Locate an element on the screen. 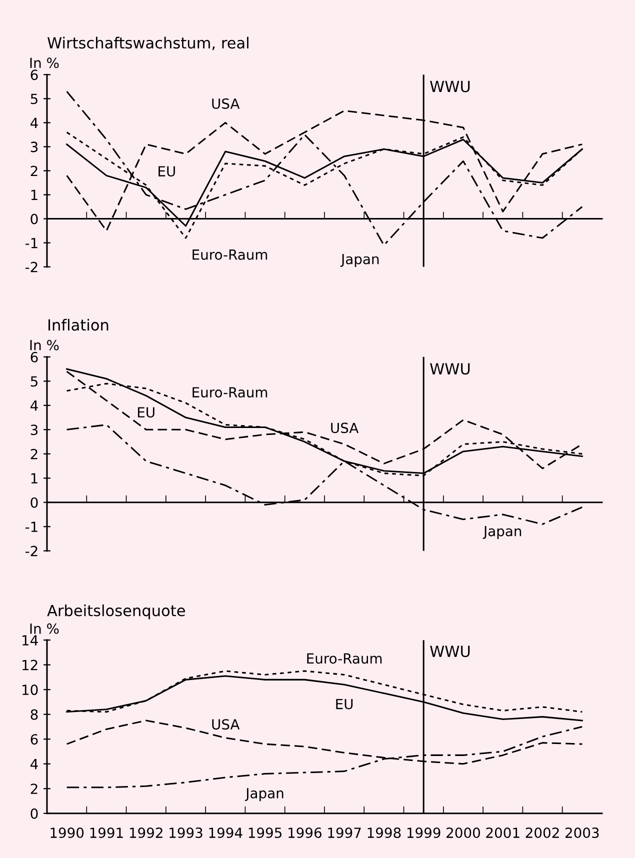 The image size is (635, 858). x-tick-label: 1997 is located at coordinates (344, 833).